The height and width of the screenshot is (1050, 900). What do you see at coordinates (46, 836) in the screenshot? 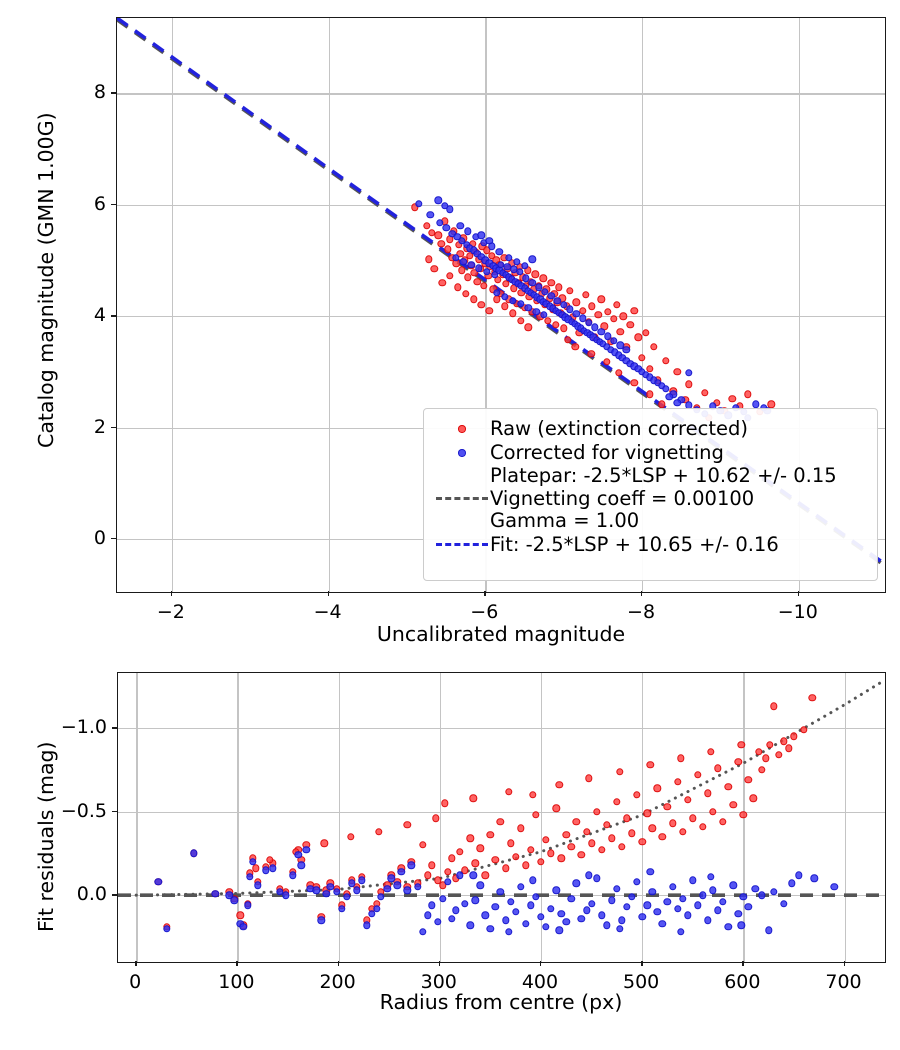
I see `bottom-yaxis-label: Fit residuals (mag)` at bounding box center [46, 836].